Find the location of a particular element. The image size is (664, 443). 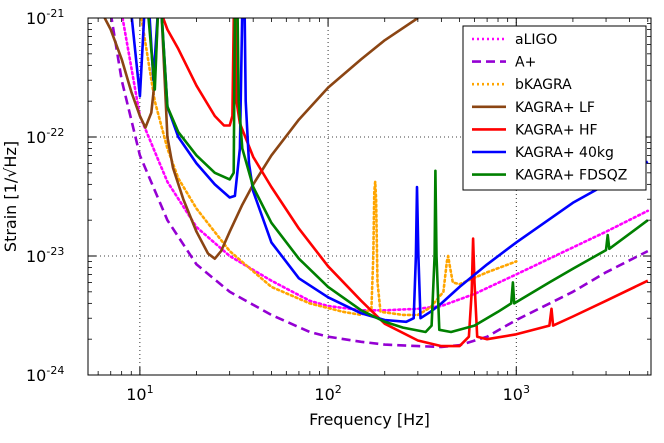

y-tick-label: 10-23 is located at coordinates (45, 255).